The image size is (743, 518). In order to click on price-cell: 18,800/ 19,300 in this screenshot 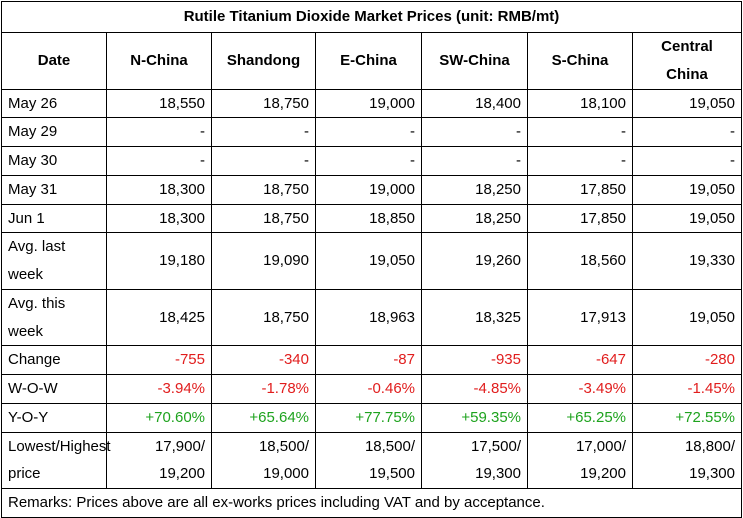, I will do `click(687, 460)`.